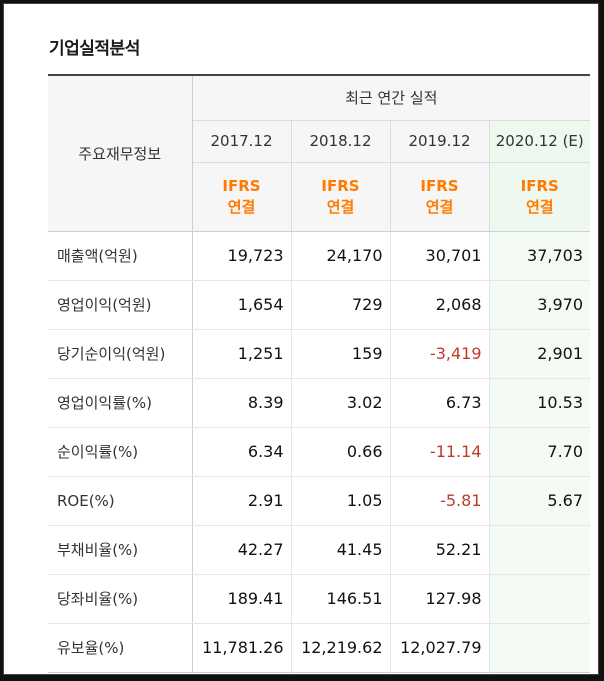 This screenshot has width=604, height=681. What do you see at coordinates (241, 501) in the screenshot?
I see `value-cell: 2.91` at bounding box center [241, 501].